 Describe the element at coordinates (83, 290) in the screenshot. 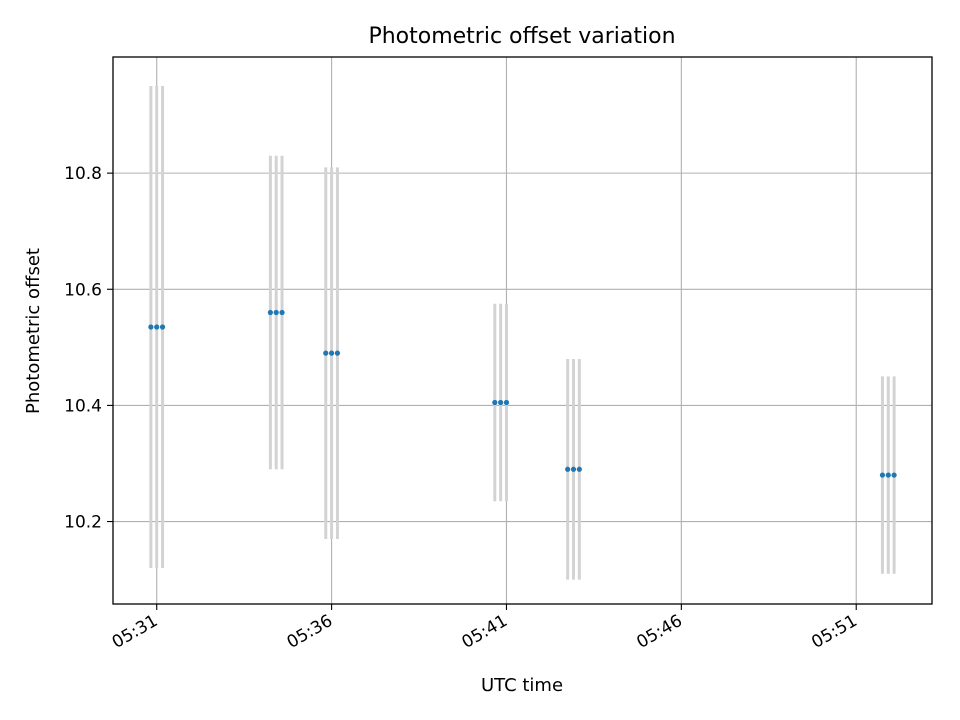

I see `y-tick-label: 10.6` at that location.